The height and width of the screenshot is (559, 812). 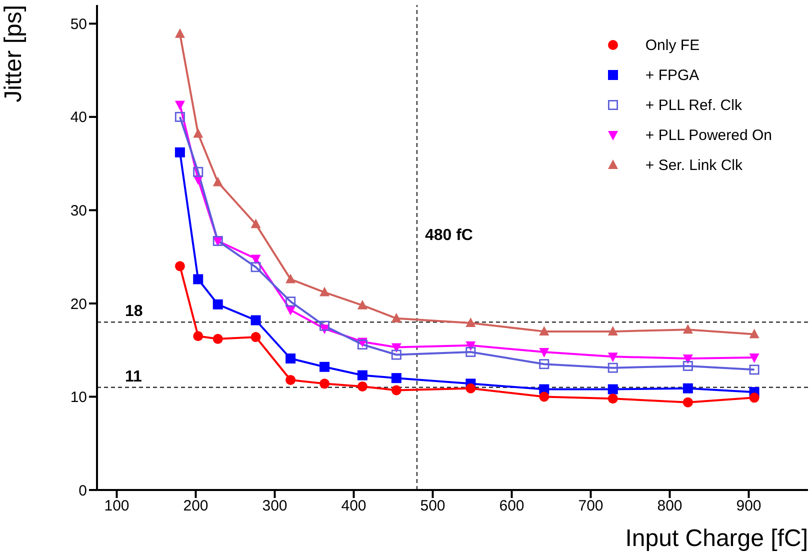 What do you see at coordinates (693, 105) in the screenshot?
I see `legend-label: + PLL Ref. Clk` at bounding box center [693, 105].